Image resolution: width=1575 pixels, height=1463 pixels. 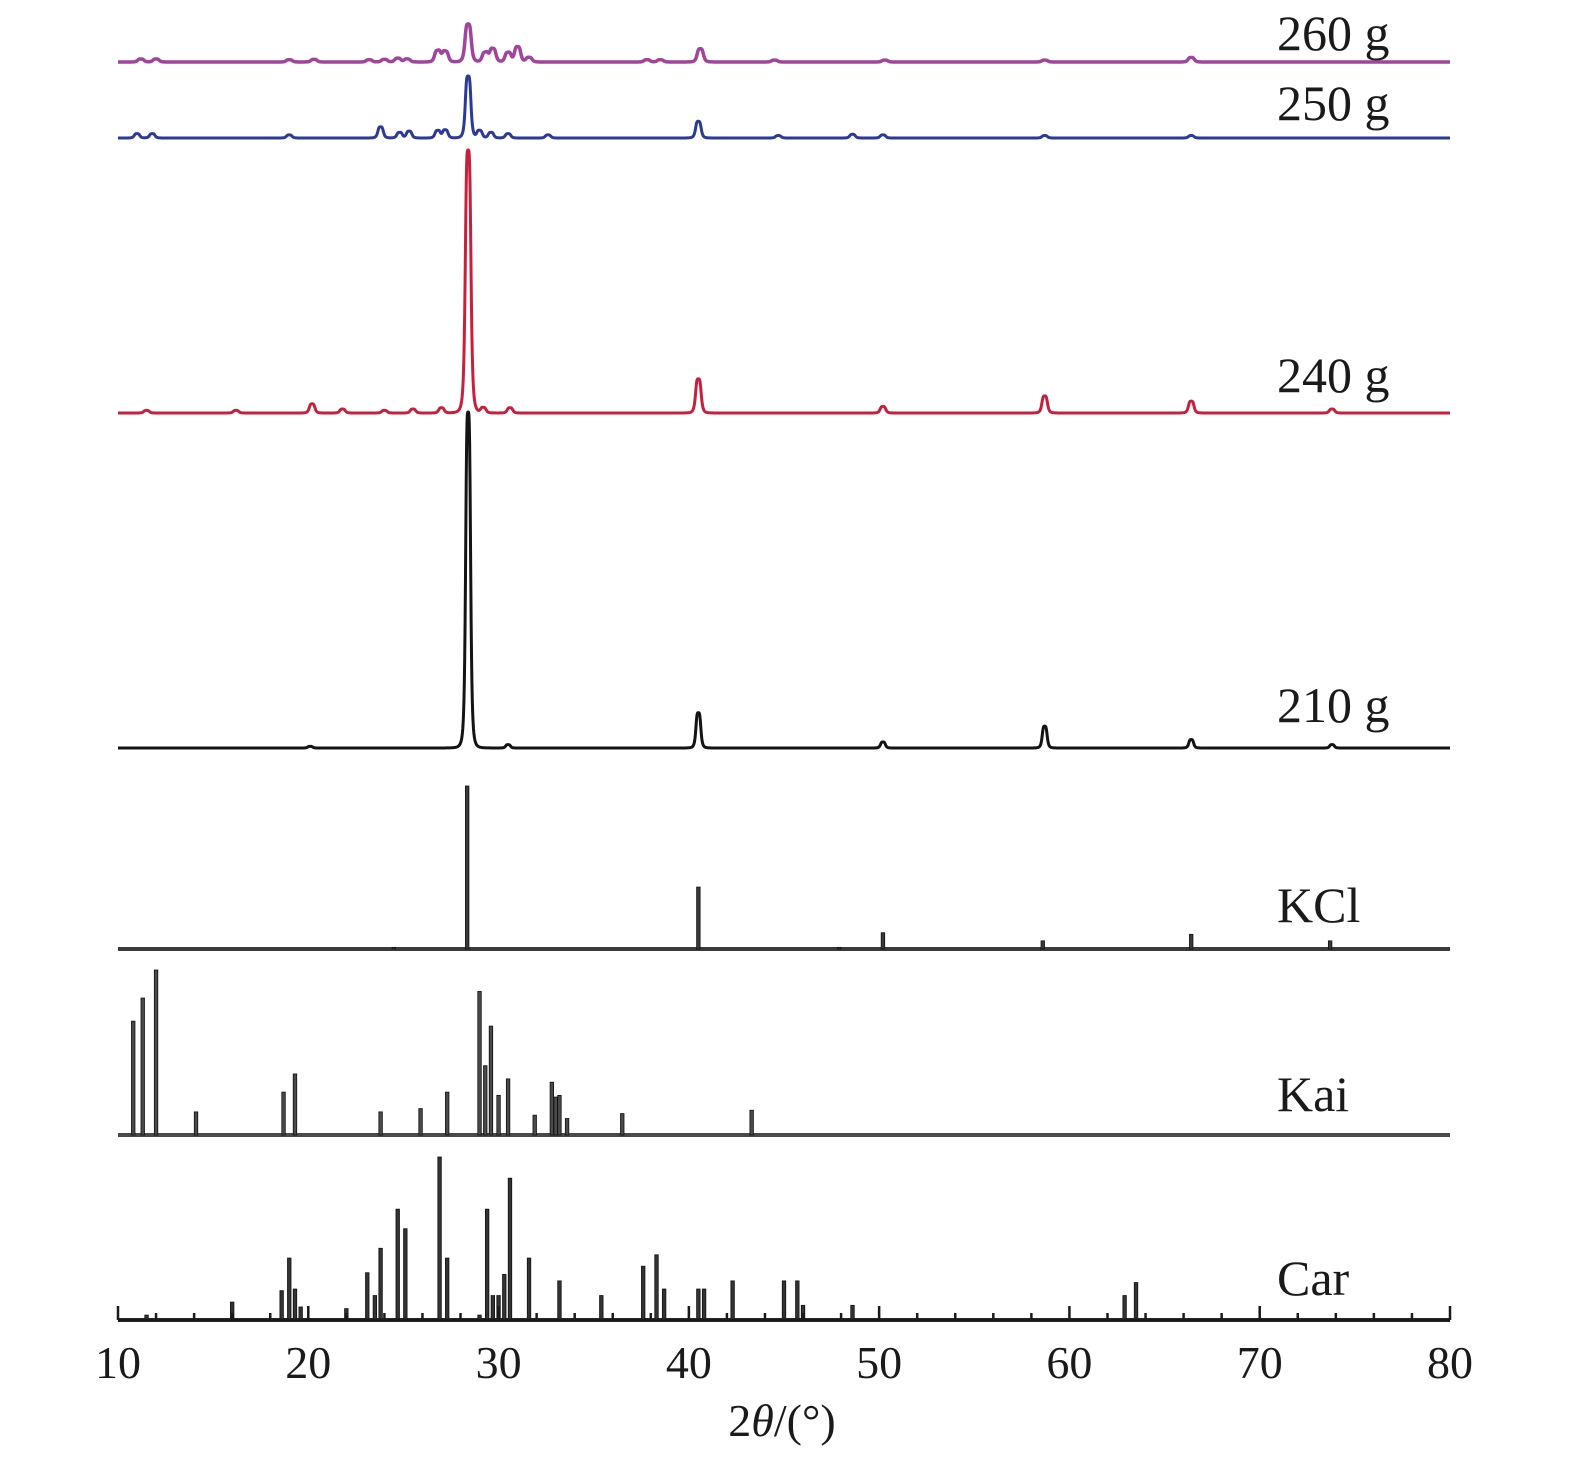 What do you see at coordinates (1333, 33) in the screenshot?
I see `label-260-g: 260 g` at bounding box center [1333, 33].